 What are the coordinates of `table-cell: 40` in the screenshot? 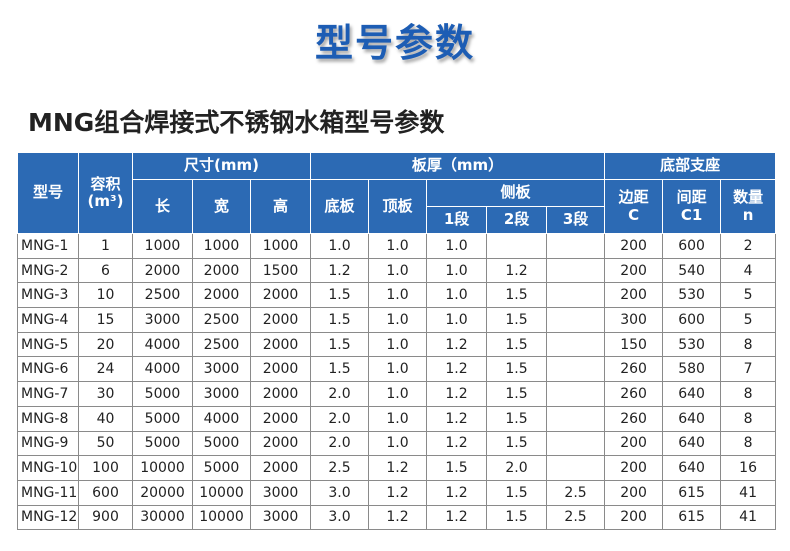 It's located at (105, 418).